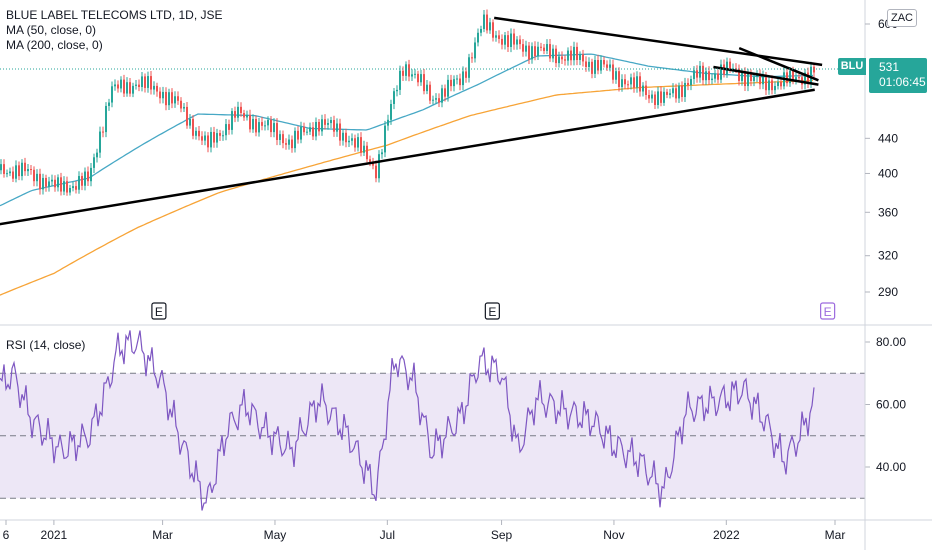  What do you see at coordinates (502, 535) in the screenshot?
I see `time-tick-label: Sep` at bounding box center [502, 535].